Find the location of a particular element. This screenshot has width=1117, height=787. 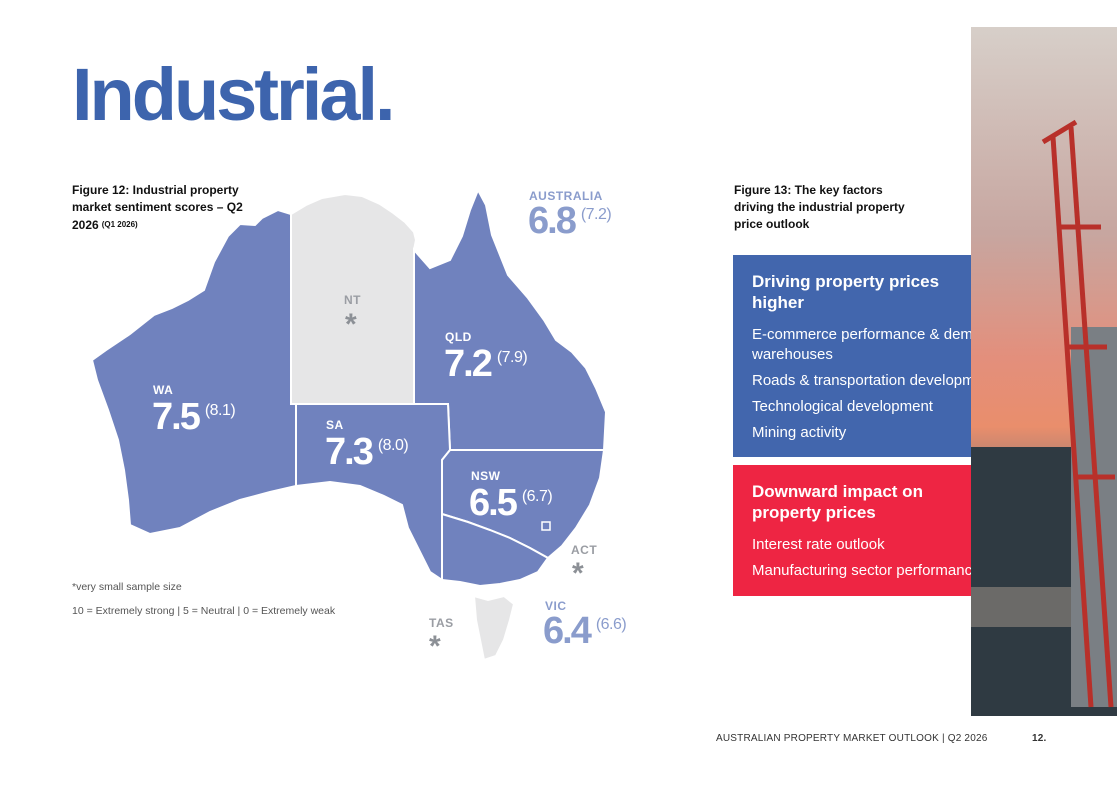

wa-score: 7.5 (8.1) is located at coordinates (194, 417).